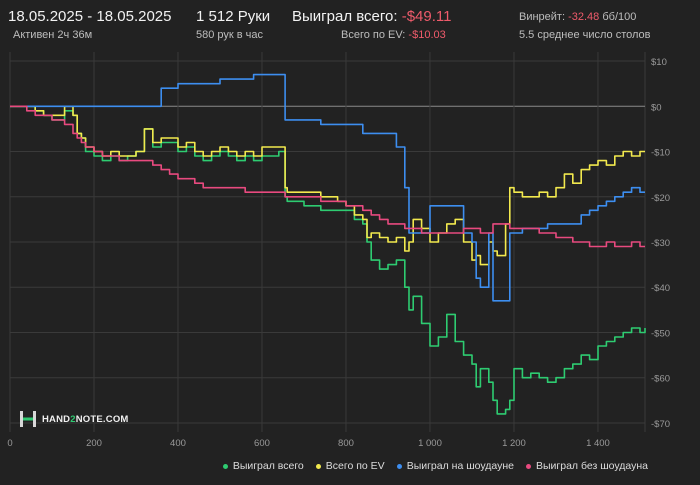  I want to click on logo-text-note: NOTE.COM, so click(102, 419).